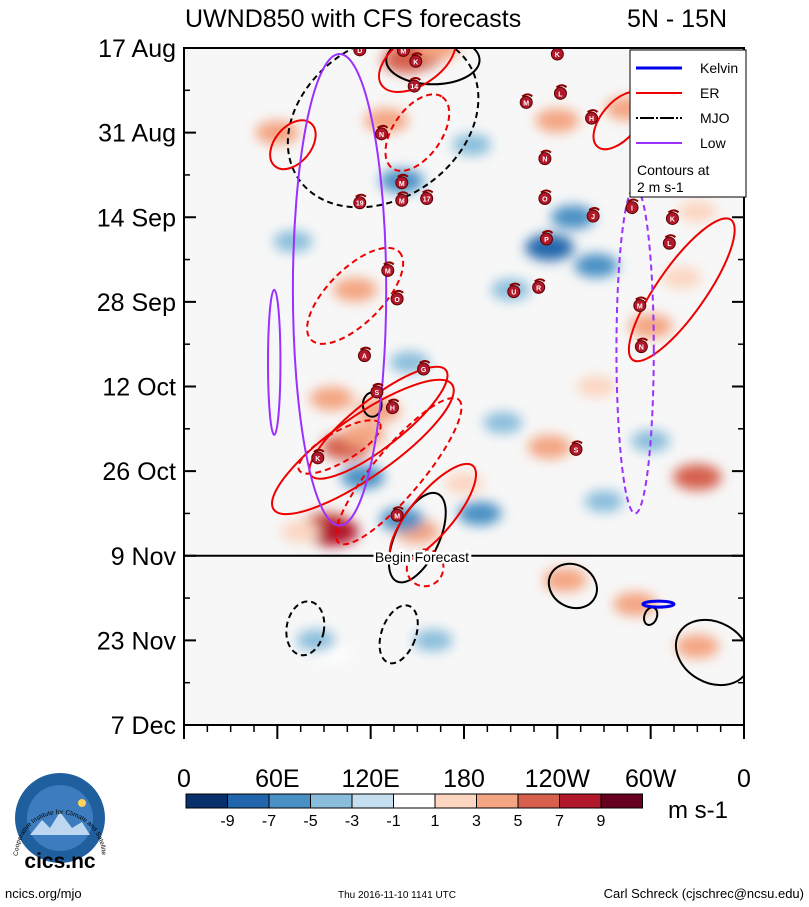 This screenshot has height=907, width=809. Describe the element at coordinates (60, 823) in the screenshot. I see `logo-mountain-icon` at that location.